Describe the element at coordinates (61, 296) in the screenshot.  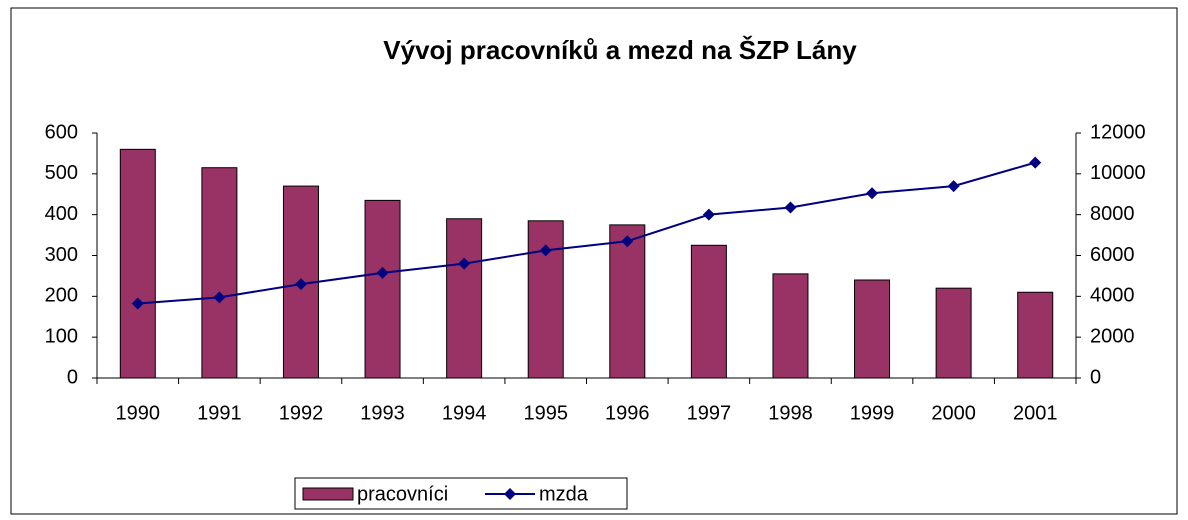
I see `y-tick-label: 200` at that location.